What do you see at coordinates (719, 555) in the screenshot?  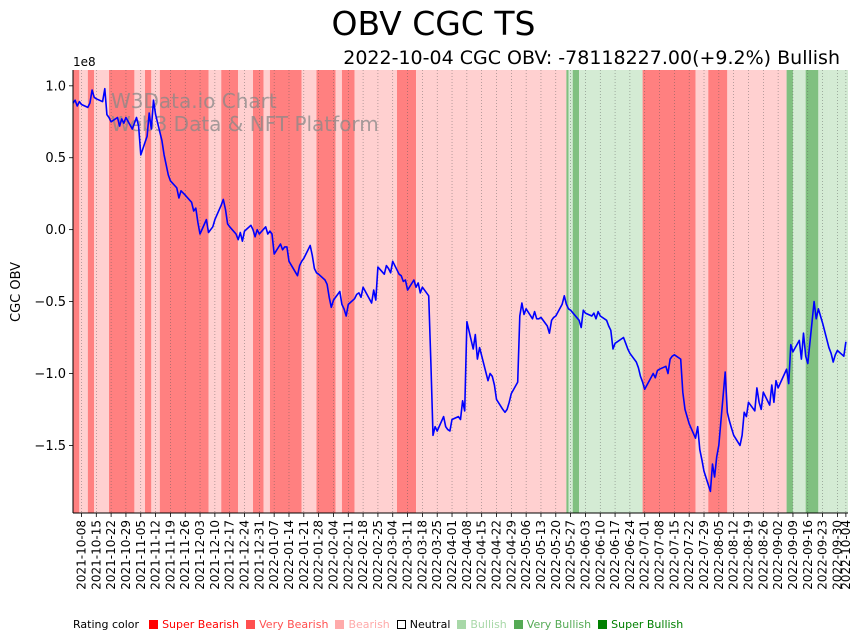 I see `x-tick-label: 2022-08-05` at bounding box center [719, 555].